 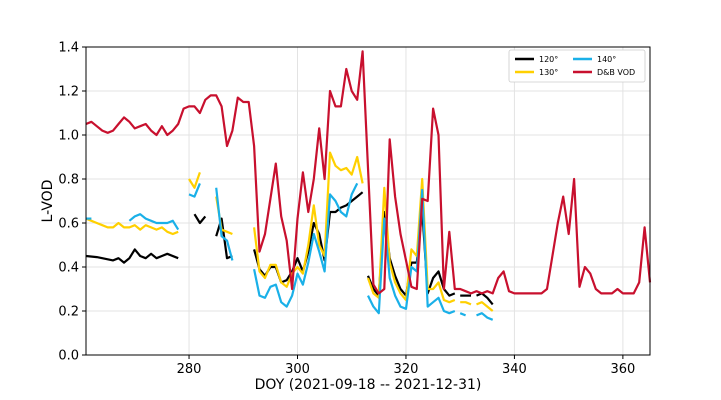 I want to click on legend-box, so click(x=577, y=66).